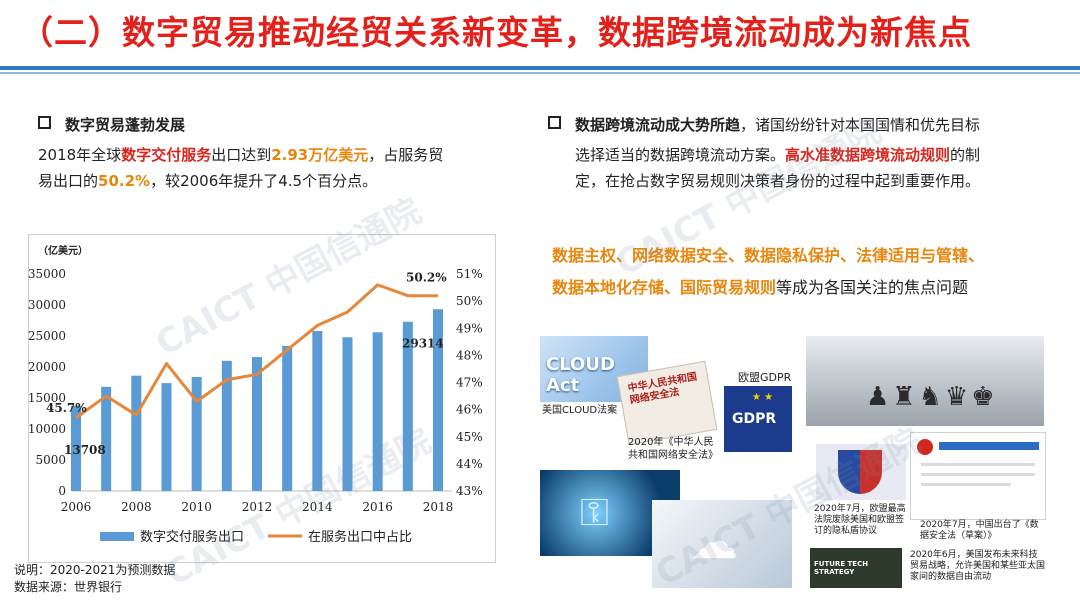 The width and height of the screenshot is (1080, 608). I want to click on y-tick-label: 20000, so click(47, 367).